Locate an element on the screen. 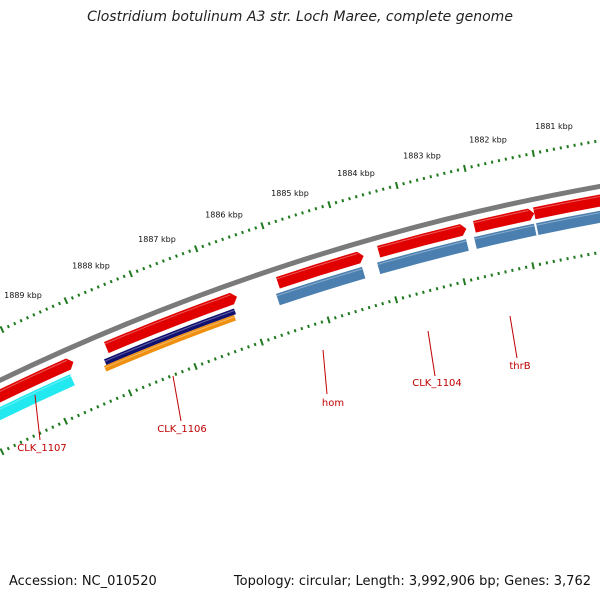  kbp-label: 1887 kbp is located at coordinates (157, 239).